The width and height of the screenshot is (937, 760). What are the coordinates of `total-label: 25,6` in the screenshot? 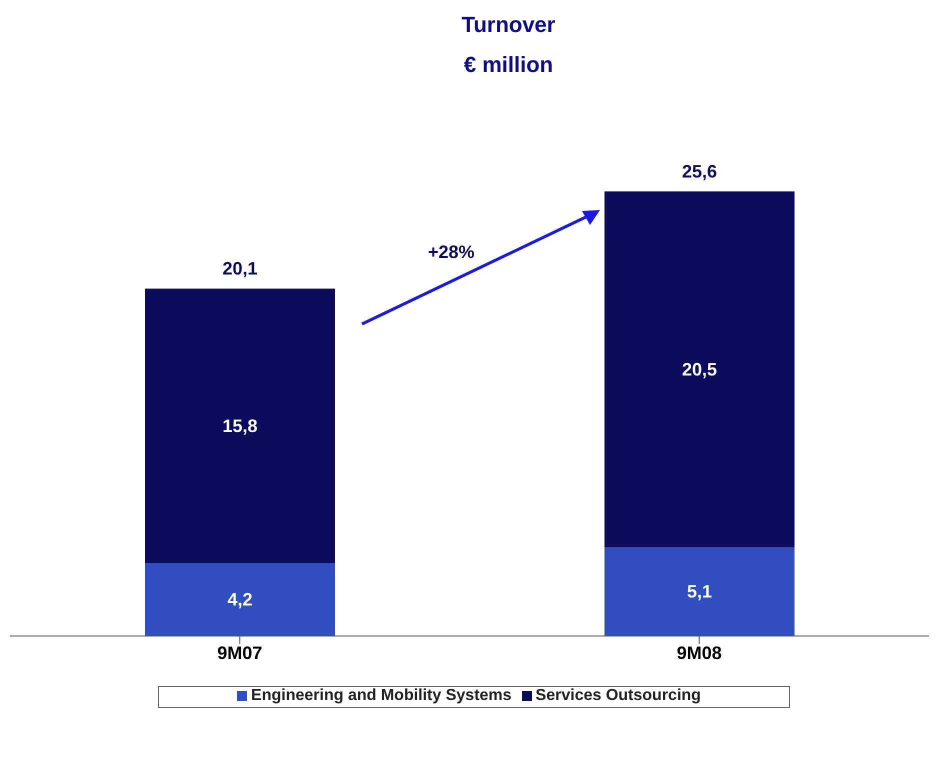 It's located at (700, 171).